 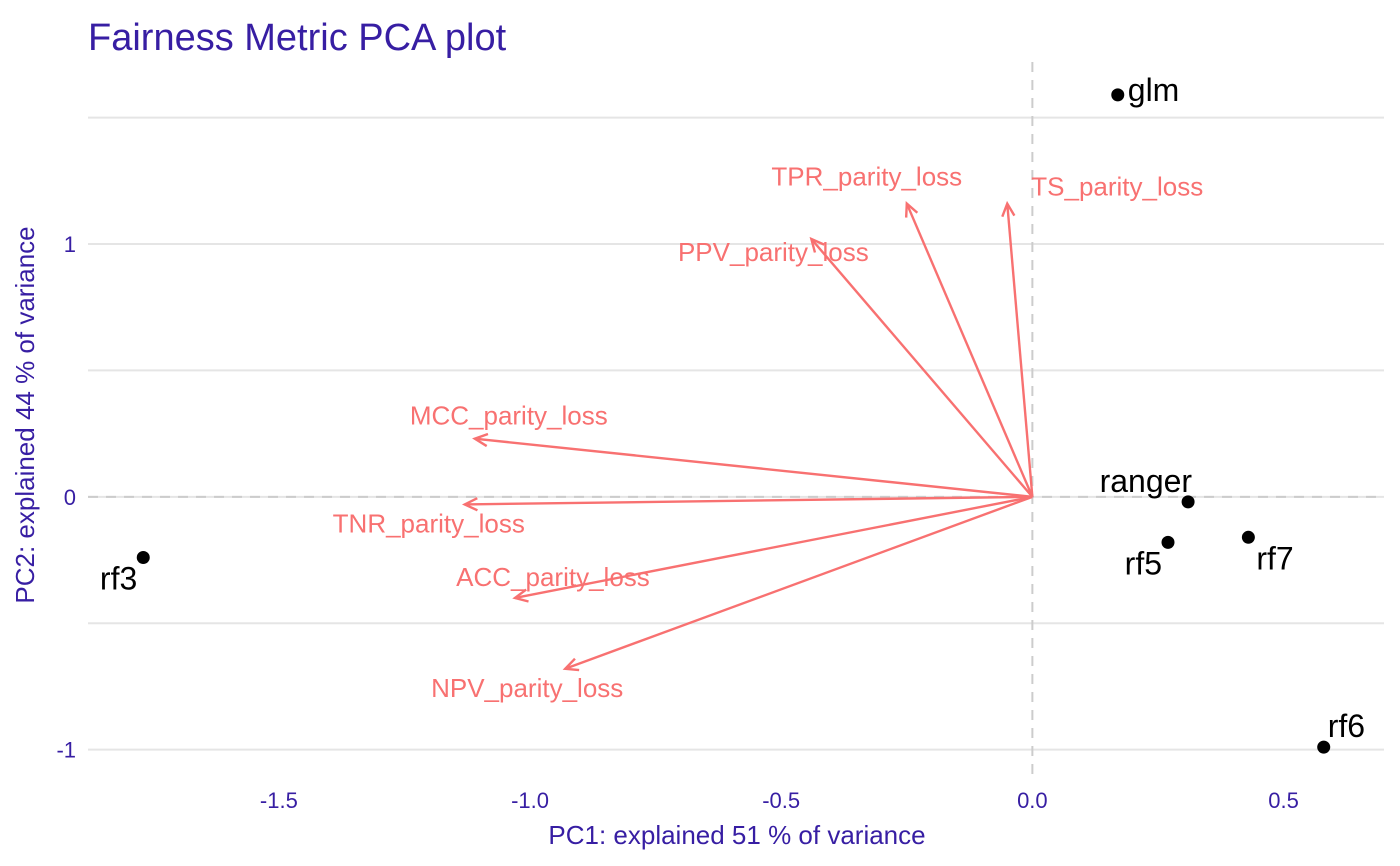 What do you see at coordinates (1274, 558) in the screenshot?
I see `model-point-label: rf7` at bounding box center [1274, 558].